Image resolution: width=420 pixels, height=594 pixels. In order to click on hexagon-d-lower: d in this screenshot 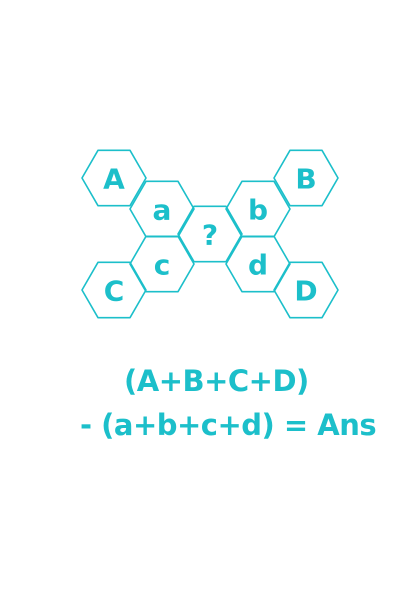, I will do `click(258, 264)`.